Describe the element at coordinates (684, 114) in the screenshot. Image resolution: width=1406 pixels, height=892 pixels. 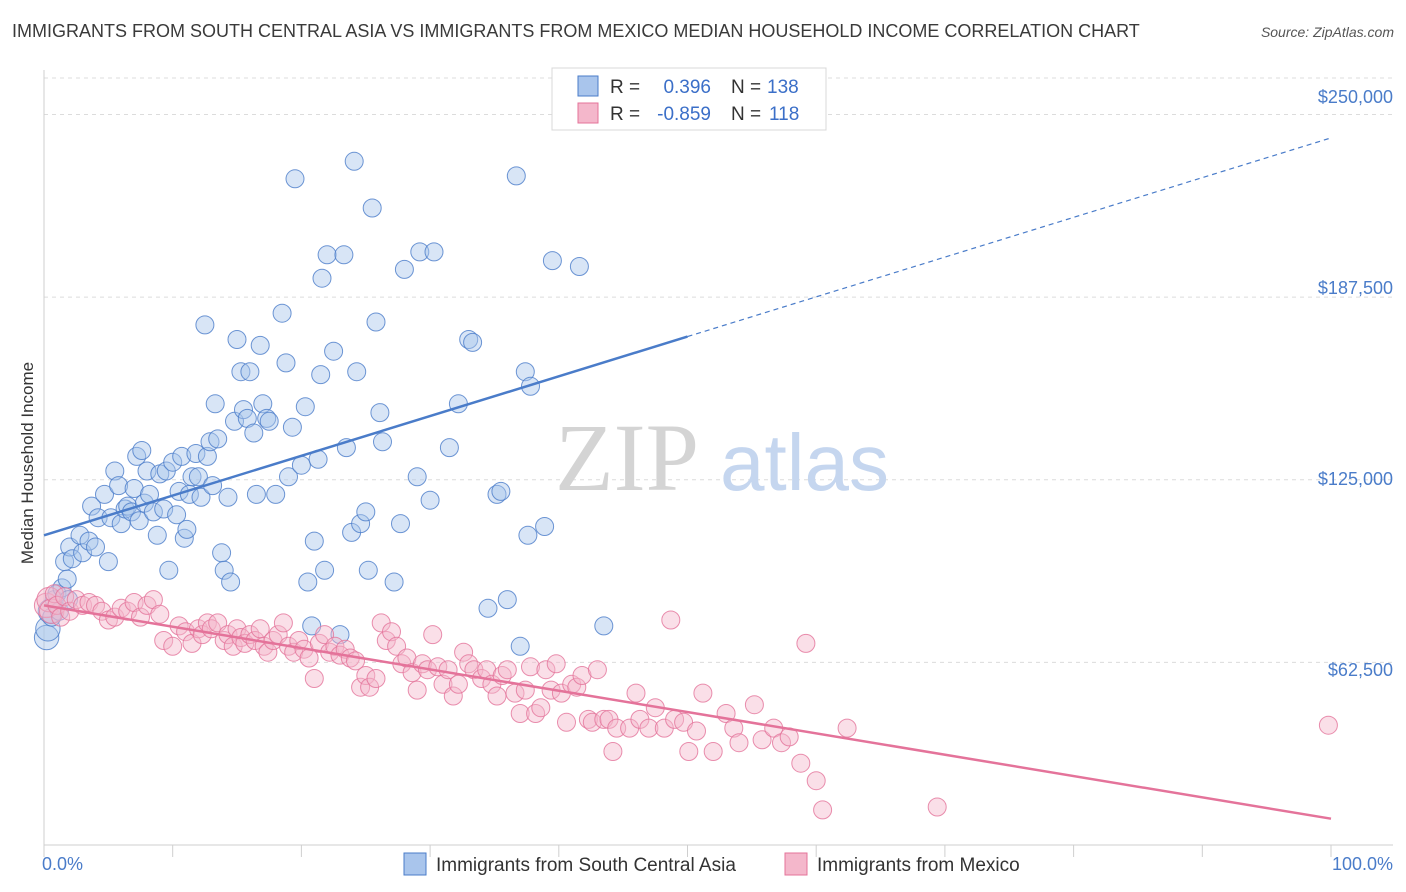
I see `legend-r-value: -0.859` at that location.